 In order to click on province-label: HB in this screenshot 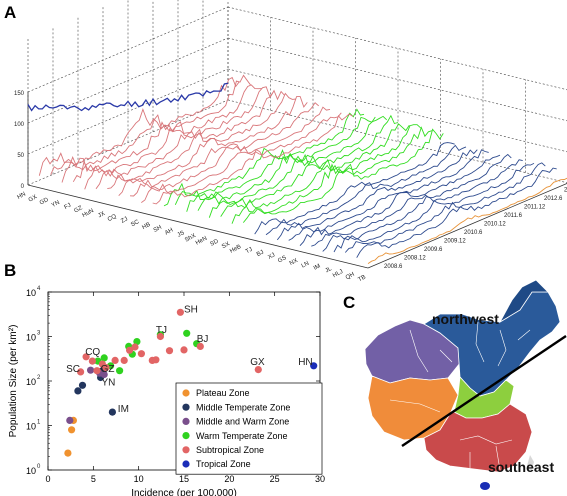, I will do `click(146, 226)`.